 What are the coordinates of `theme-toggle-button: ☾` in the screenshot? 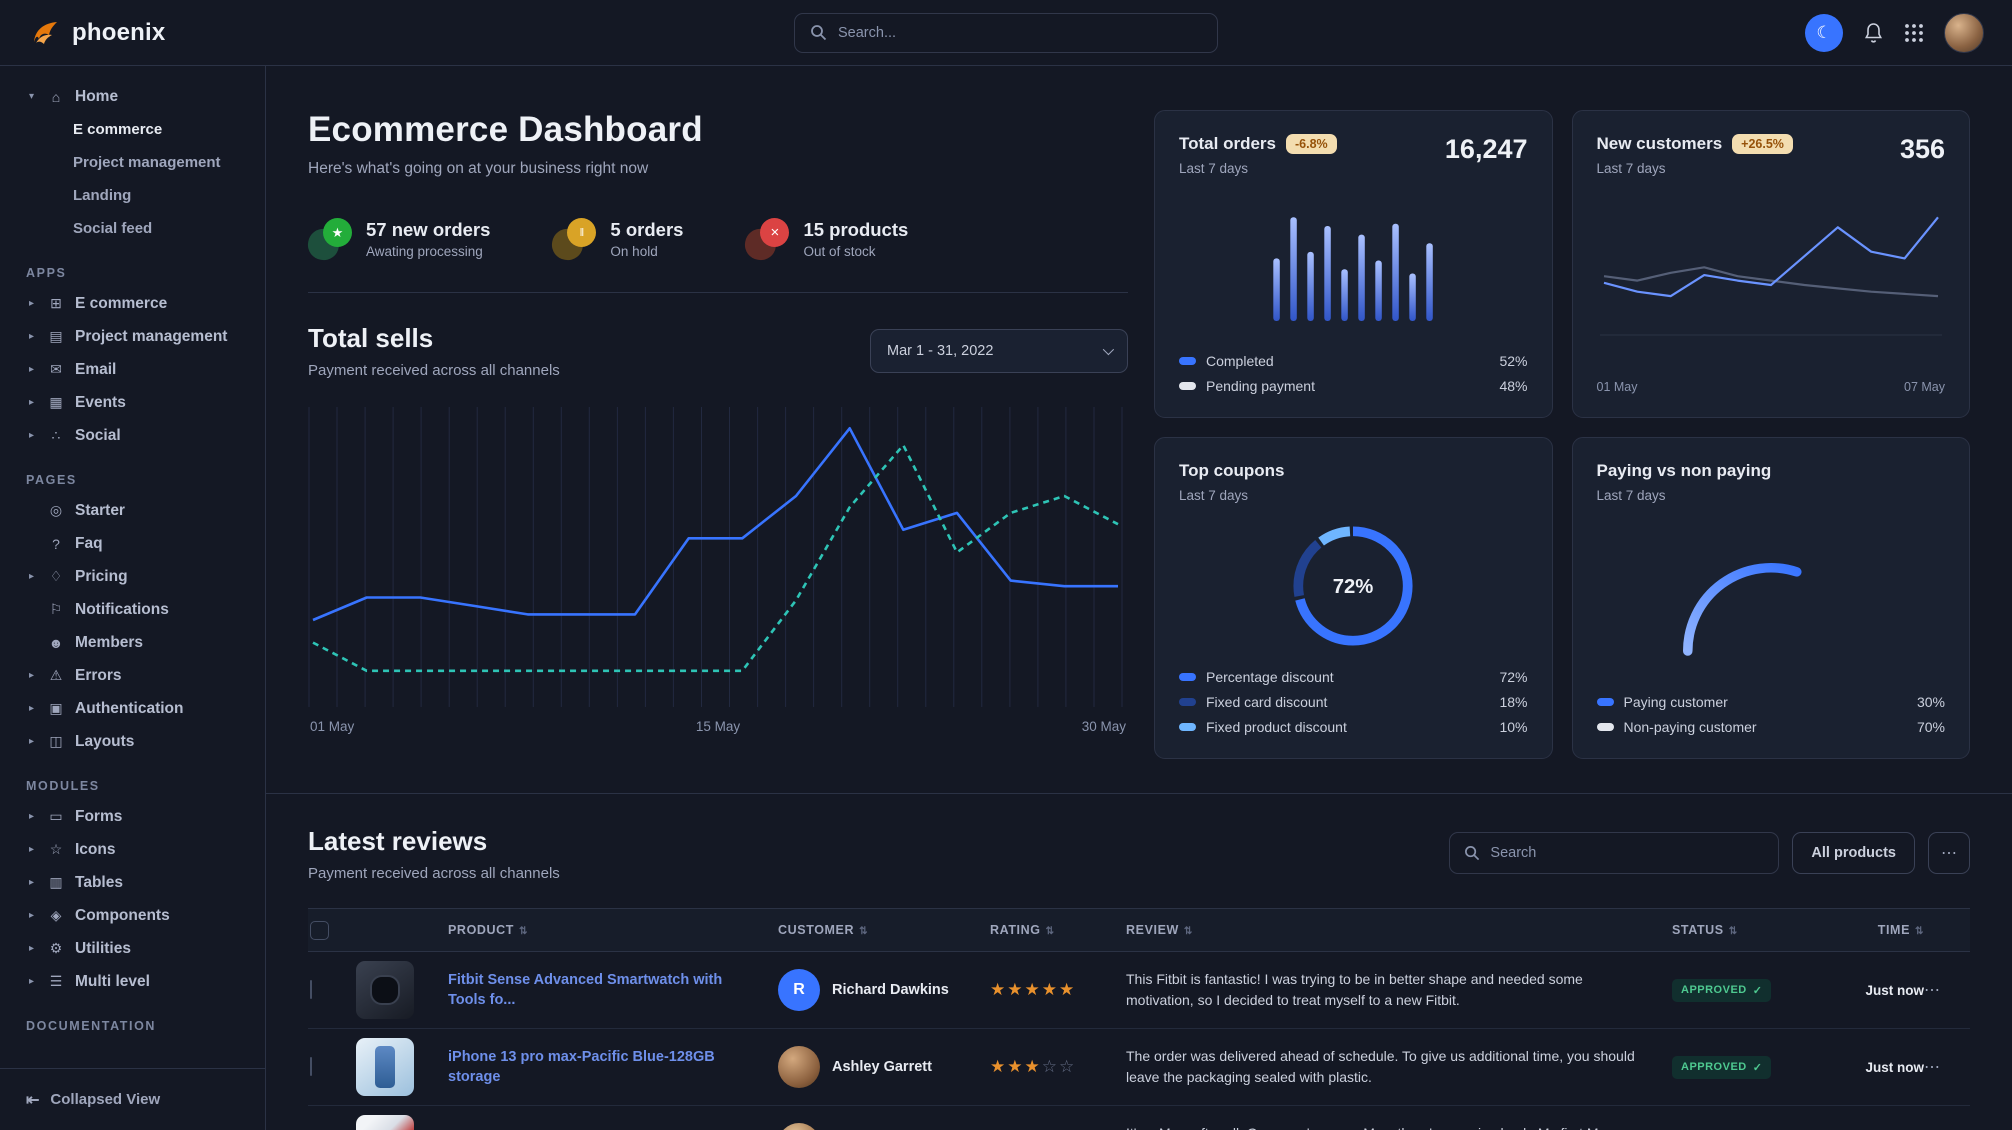 It's located at (1824, 32).